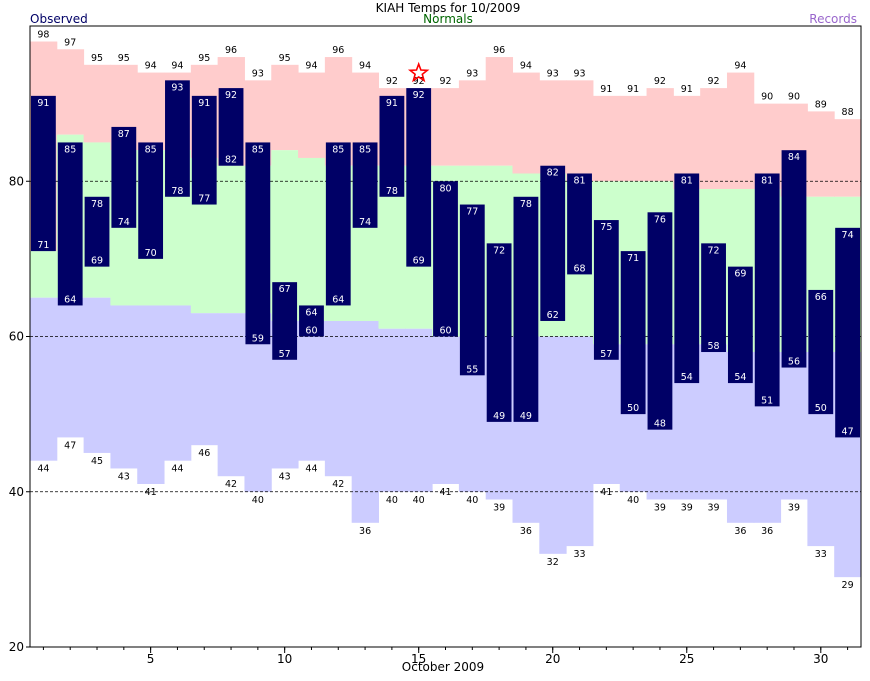 Image resolution: width=870 pixels, height=681 pixels. What do you see at coordinates (767, 400) in the screenshot?
I see `observed-low-label: 51` at bounding box center [767, 400].